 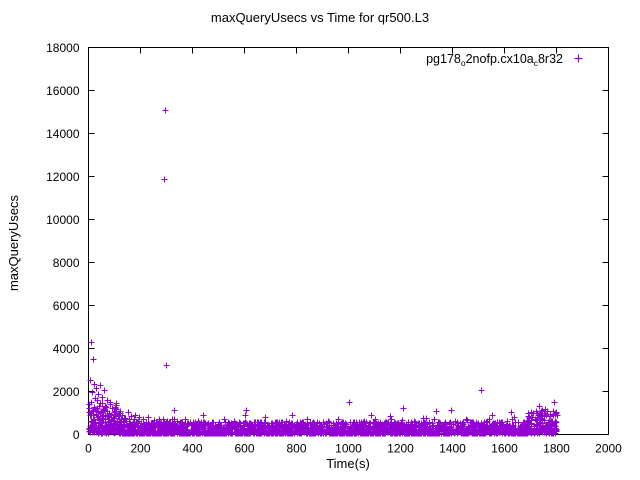 What do you see at coordinates (536, 63) in the screenshot?
I see `legend-subscript: c` at bounding box center [536, 63].